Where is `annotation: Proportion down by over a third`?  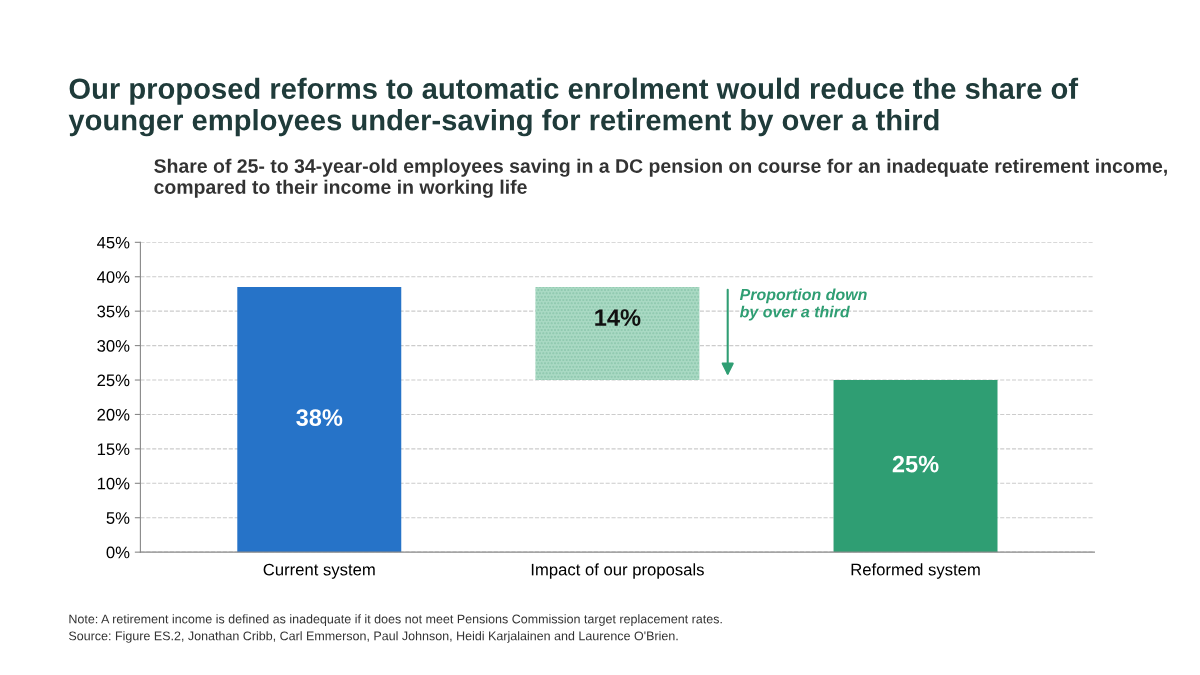 annotation: Proportion down by over a third is located at coordinates (803, 304).